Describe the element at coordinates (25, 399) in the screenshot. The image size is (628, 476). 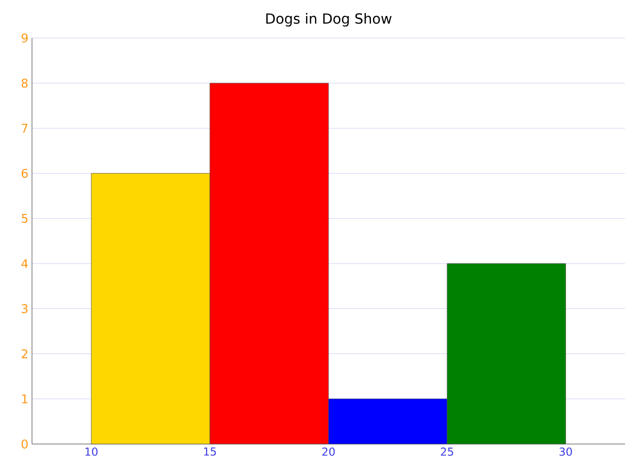
I see `y-tick-label: 1` at that location.